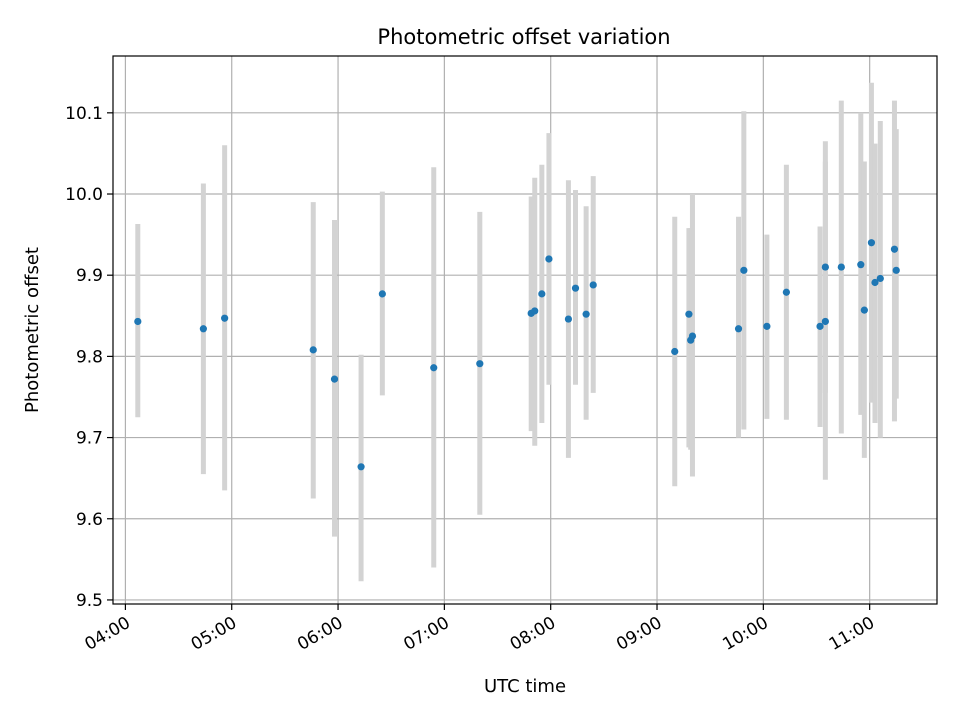  Describe the element at coordinates (523, 37) in the screenshot. I see `chart-title: Photometric offset variation` at that location.